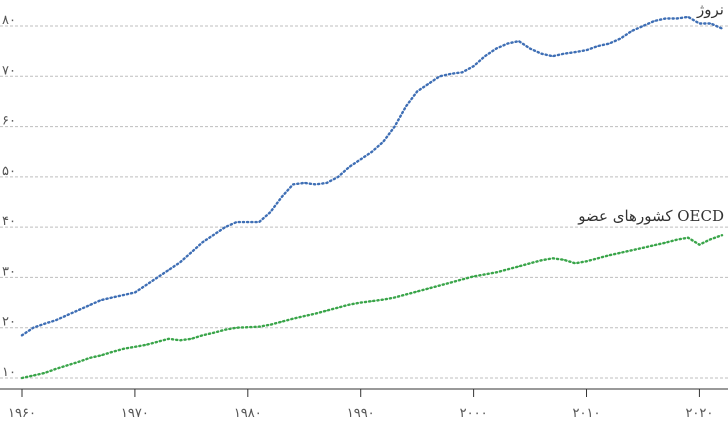 The image size is (728, 436). What do you see at coordinates (9, 372) in the screenshot?
I see `y-tick-label: ۱۰` at bounding box center [9, 372].